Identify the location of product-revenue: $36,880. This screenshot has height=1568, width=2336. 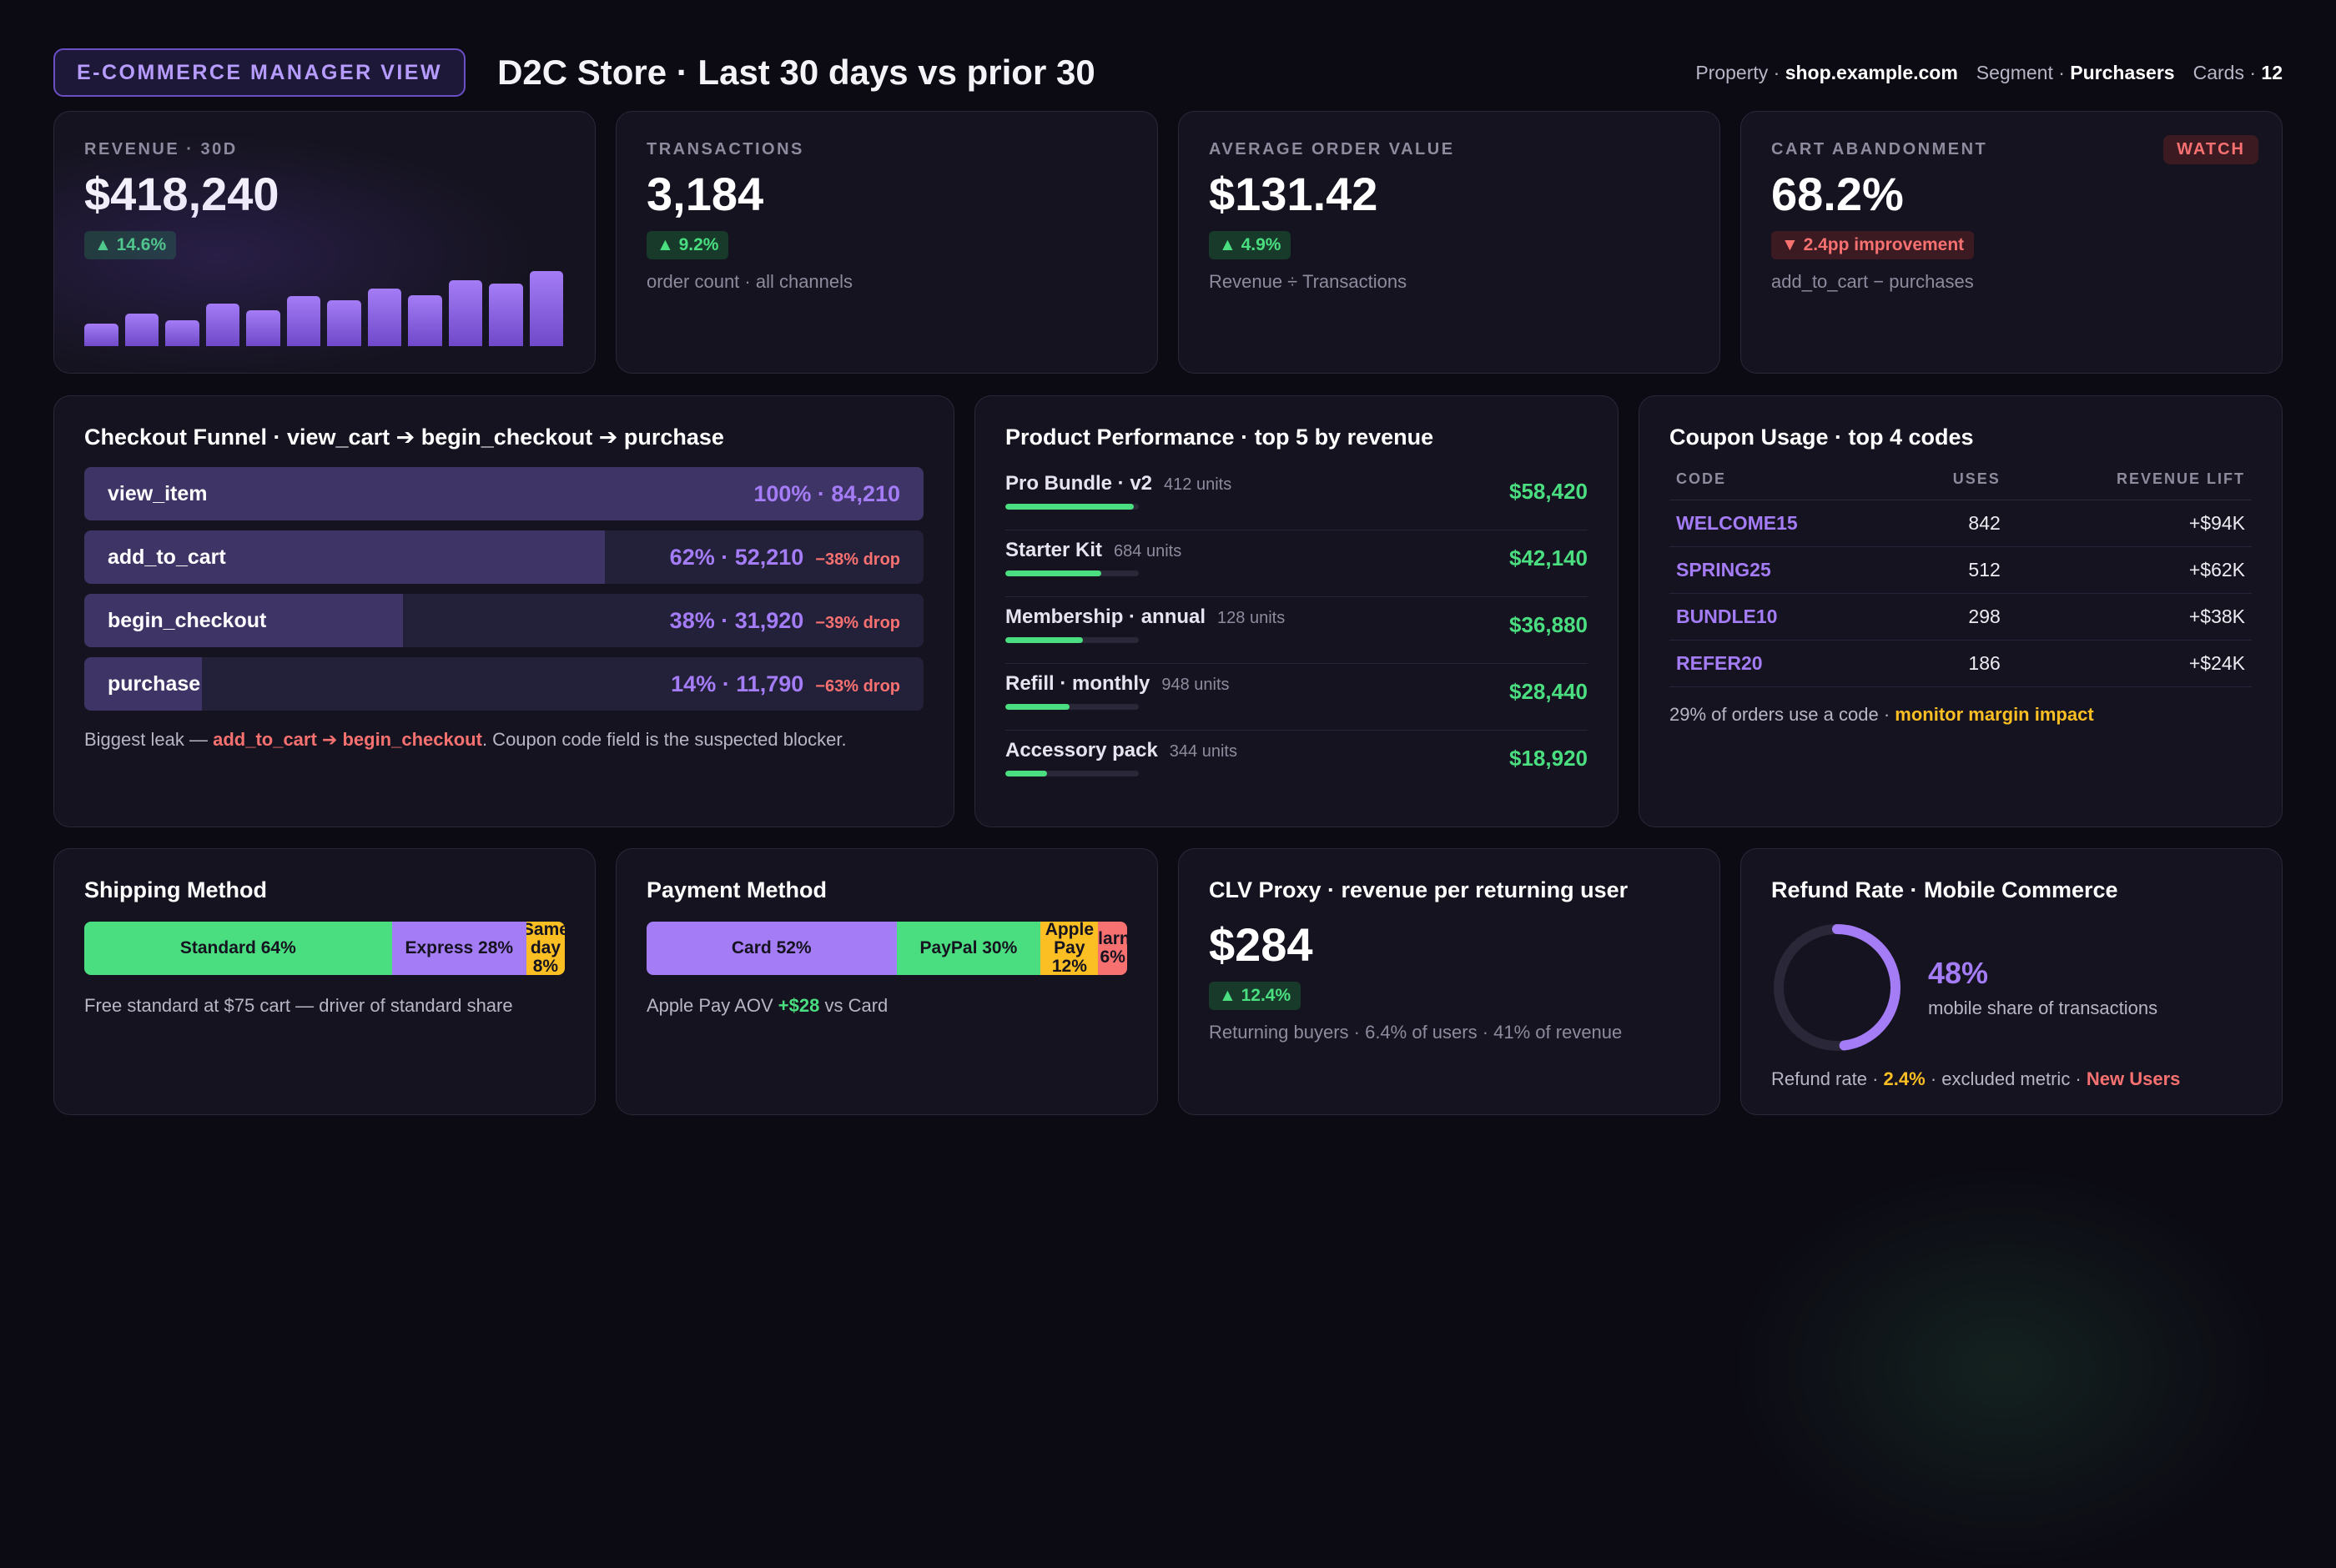
(1548, 624).